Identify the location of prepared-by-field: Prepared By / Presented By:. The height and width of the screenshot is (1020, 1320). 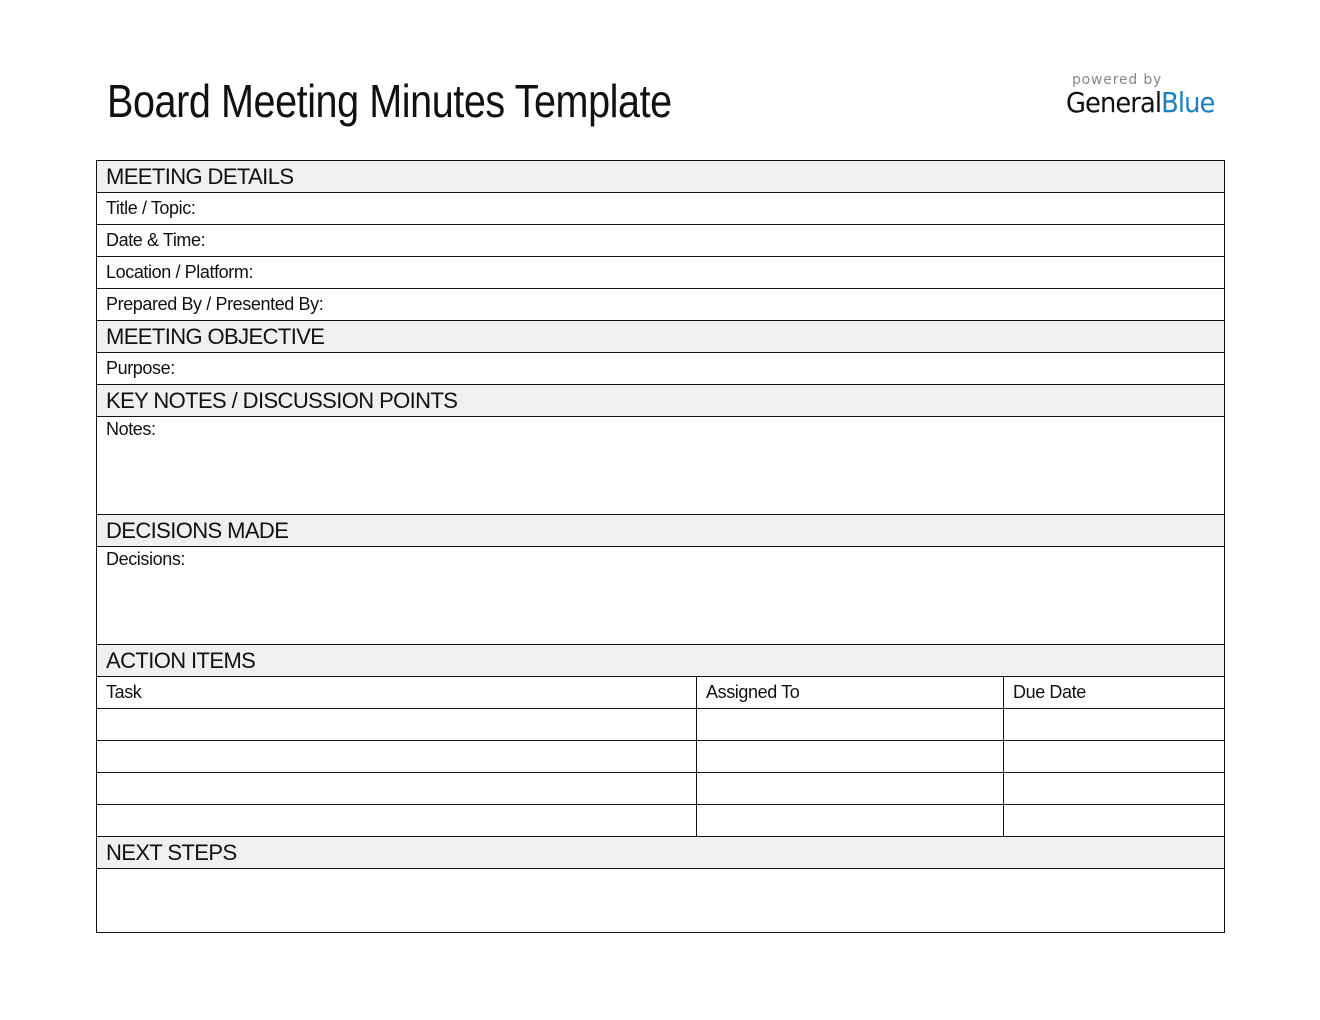
(660, 304).